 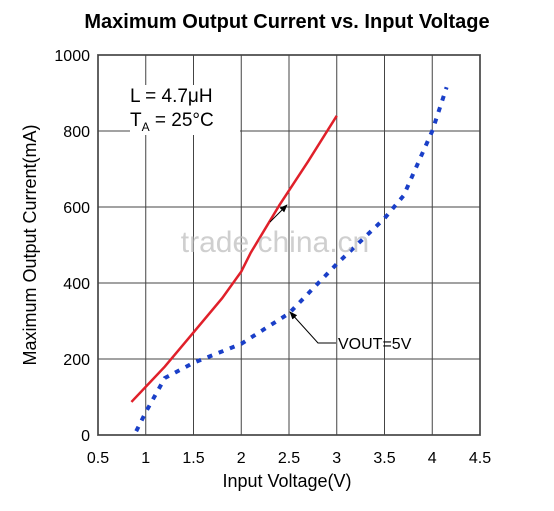 What do you see at coordinates (193, 458) in the screenshot?
I see `x-tick-label: 1.5` at bounding box center [193, 458].